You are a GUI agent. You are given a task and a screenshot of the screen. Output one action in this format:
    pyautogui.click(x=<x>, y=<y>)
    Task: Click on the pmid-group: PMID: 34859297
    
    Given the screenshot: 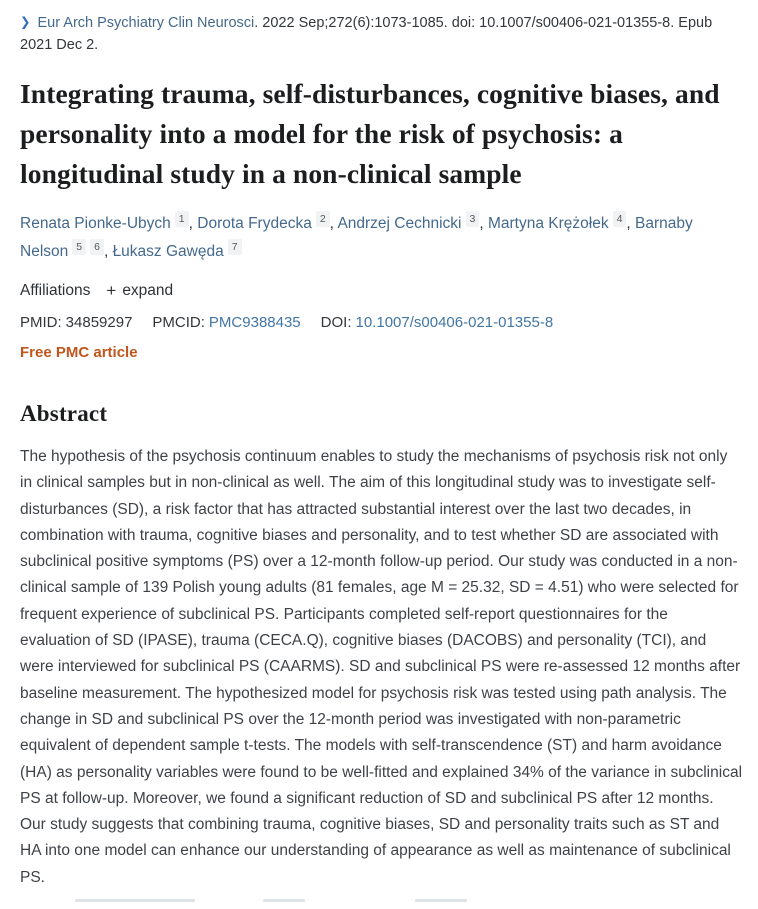 What is the action you would take?
    pyautogui.click(x=76, y=322)
    